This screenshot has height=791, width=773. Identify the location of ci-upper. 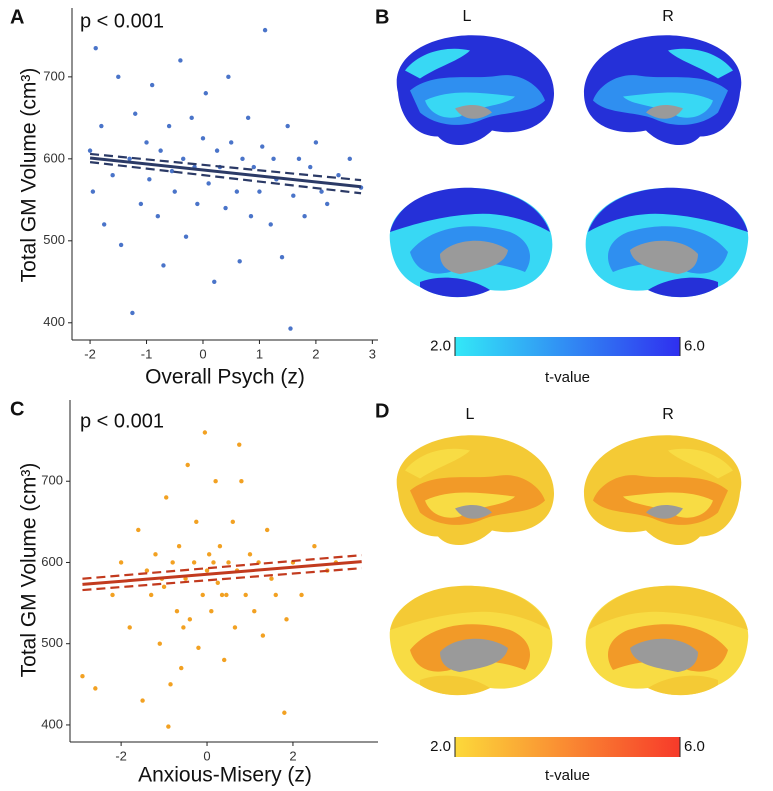
(225, 167).